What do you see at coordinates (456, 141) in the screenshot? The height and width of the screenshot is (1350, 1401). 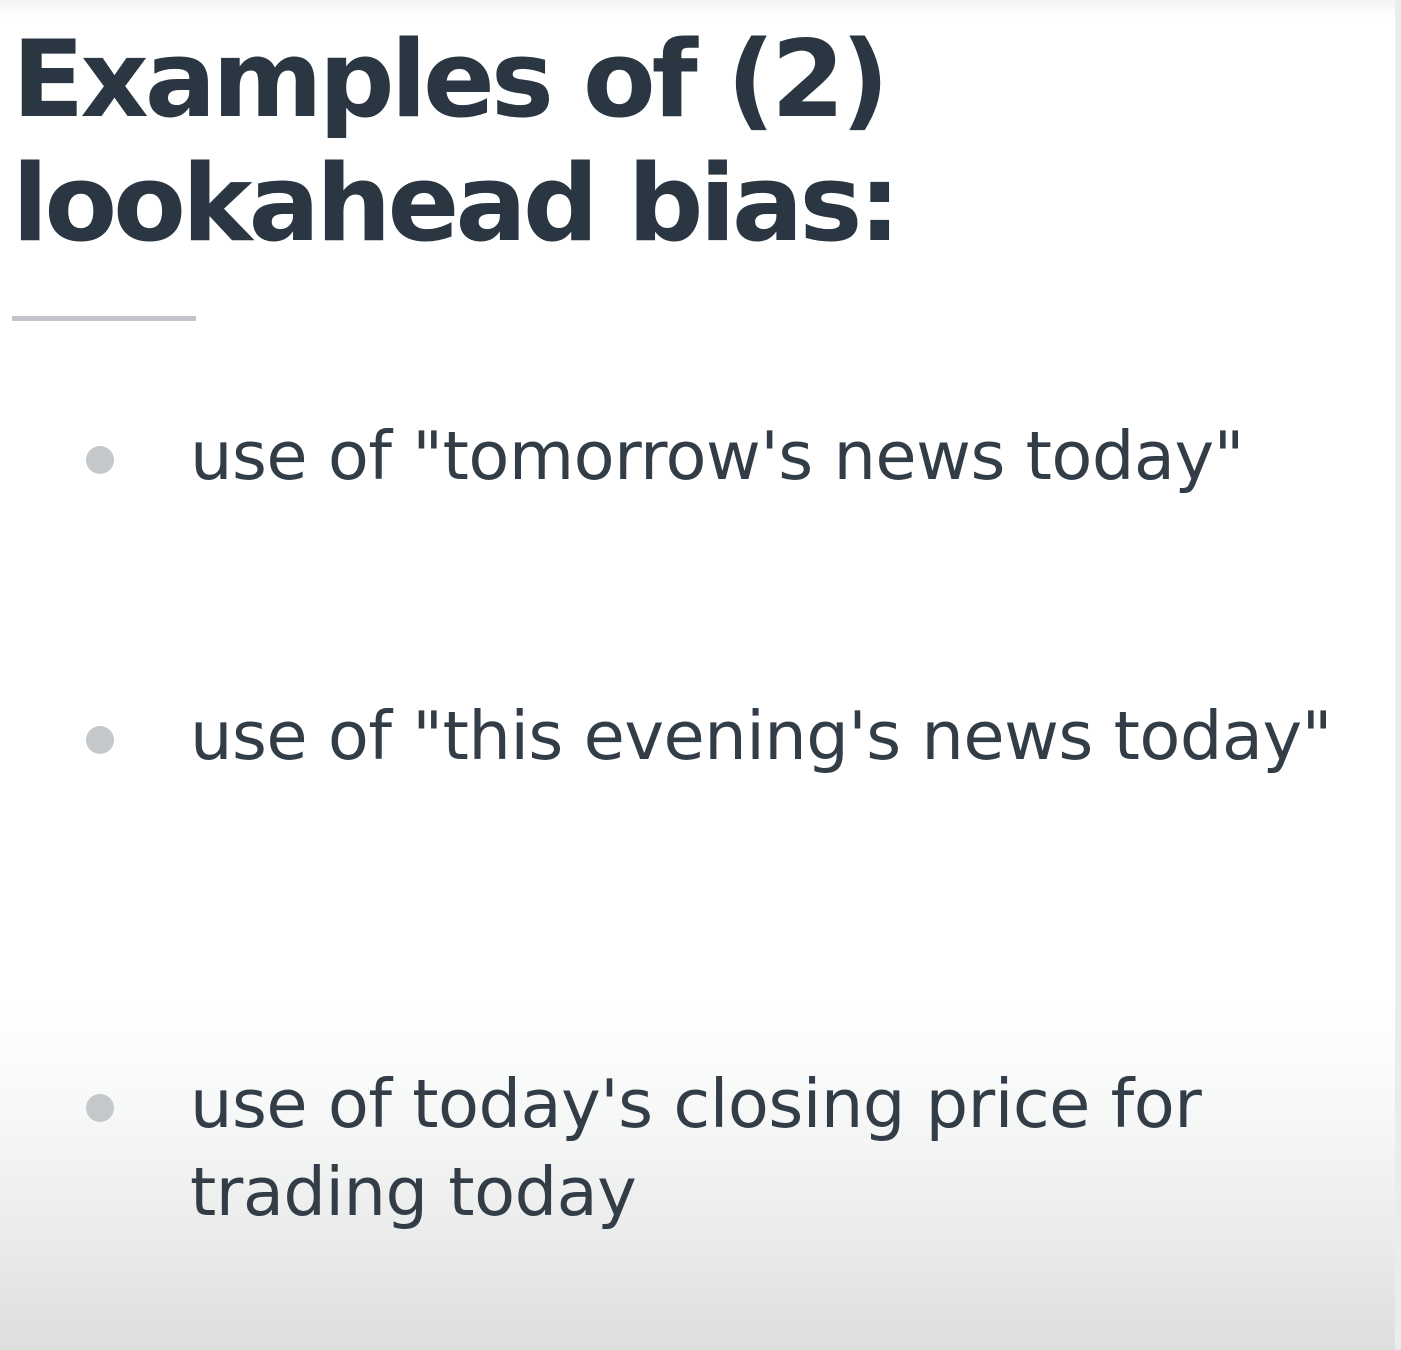 I see `slide-title: Examples of (2) lookahead bias:` at bounding box center [456, 141].